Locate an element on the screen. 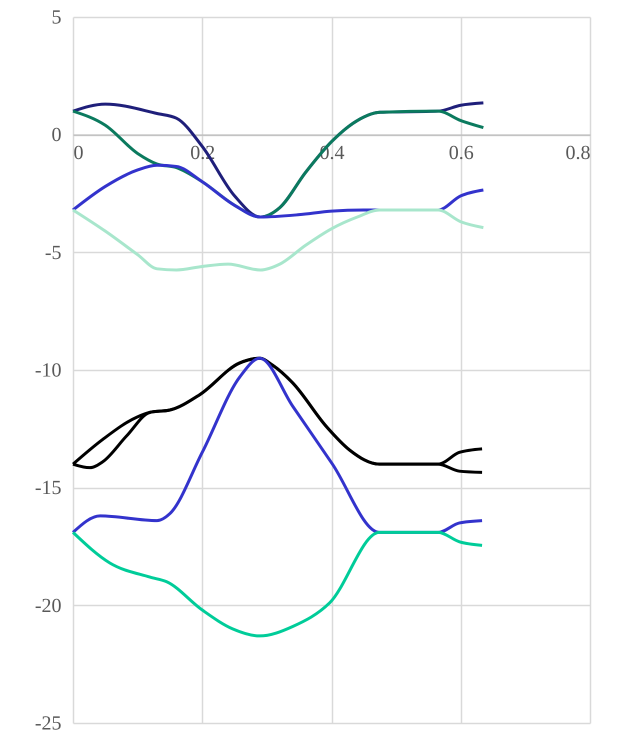 Image resolution: width=619 pixels, height=734 pixels. y-tick-label: -10 is located at coordinates (48, 371).